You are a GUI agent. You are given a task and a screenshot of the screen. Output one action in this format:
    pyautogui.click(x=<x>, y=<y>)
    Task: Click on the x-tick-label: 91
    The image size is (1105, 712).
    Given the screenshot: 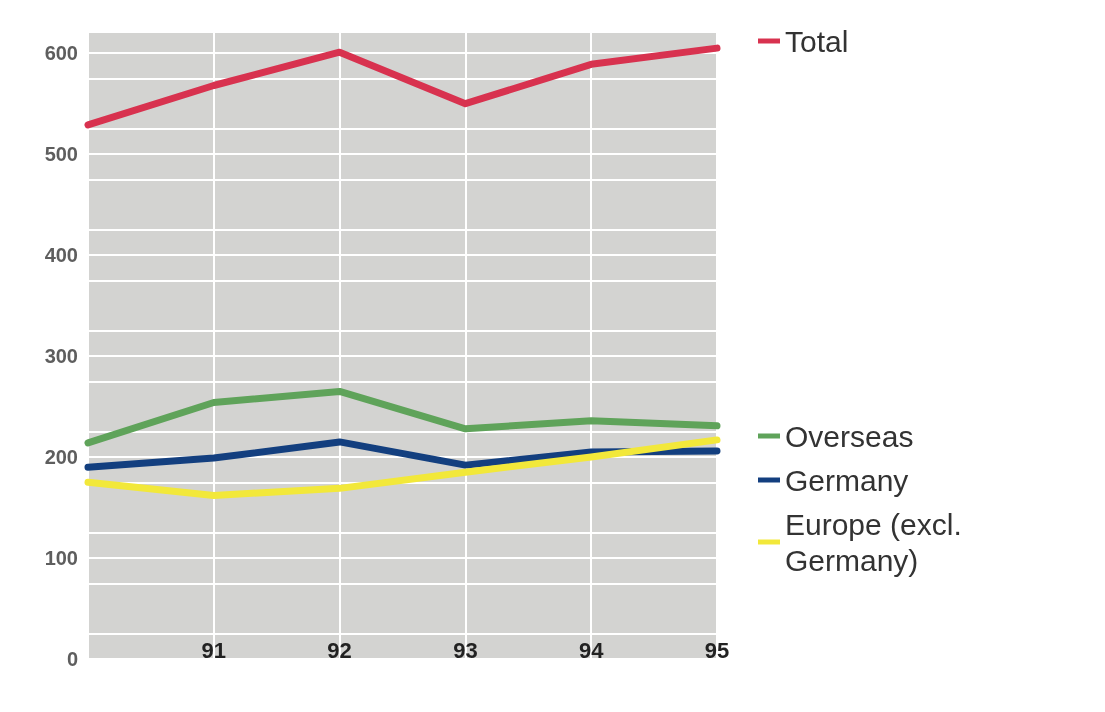 What is the action you would take?
    pyautogui.click(x=214, y=650)
    